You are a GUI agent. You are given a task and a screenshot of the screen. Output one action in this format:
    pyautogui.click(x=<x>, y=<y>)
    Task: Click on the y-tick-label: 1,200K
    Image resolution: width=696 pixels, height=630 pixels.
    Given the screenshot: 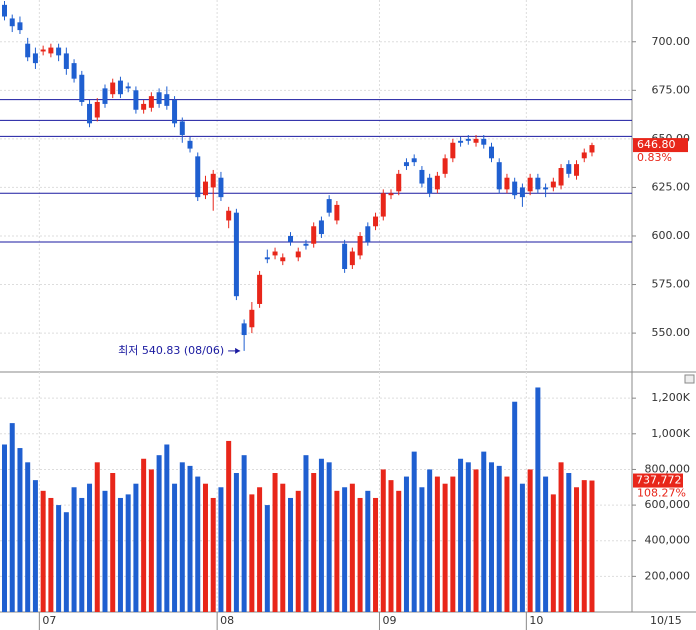 What is the action you would take?
    pyautogui.click(x=670, y=397)
    